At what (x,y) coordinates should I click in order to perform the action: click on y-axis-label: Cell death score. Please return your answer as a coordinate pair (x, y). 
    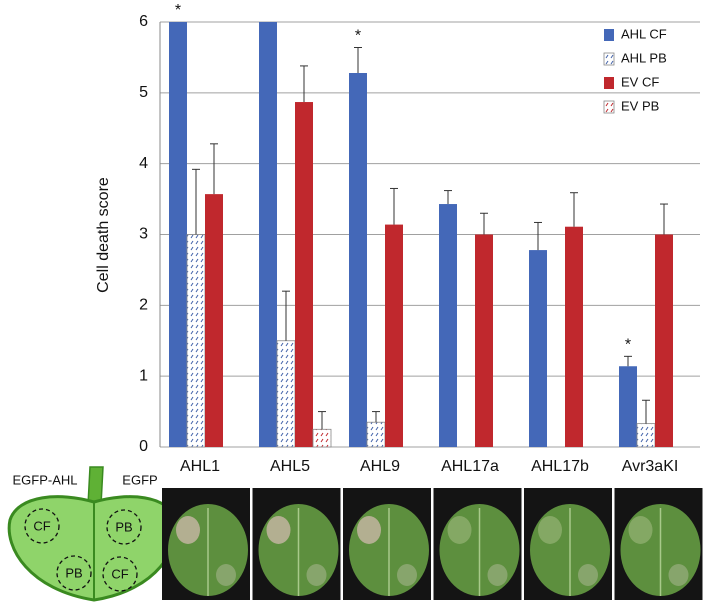
    Looking at the image, I should click on (103, 235).